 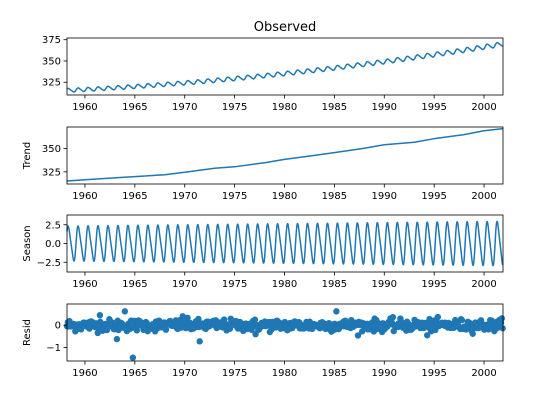 What do you see at coordinates (84, 284) in the screenshot?
I see `season-xtick-label-1960: 1960` at bounding box center [84, 284].